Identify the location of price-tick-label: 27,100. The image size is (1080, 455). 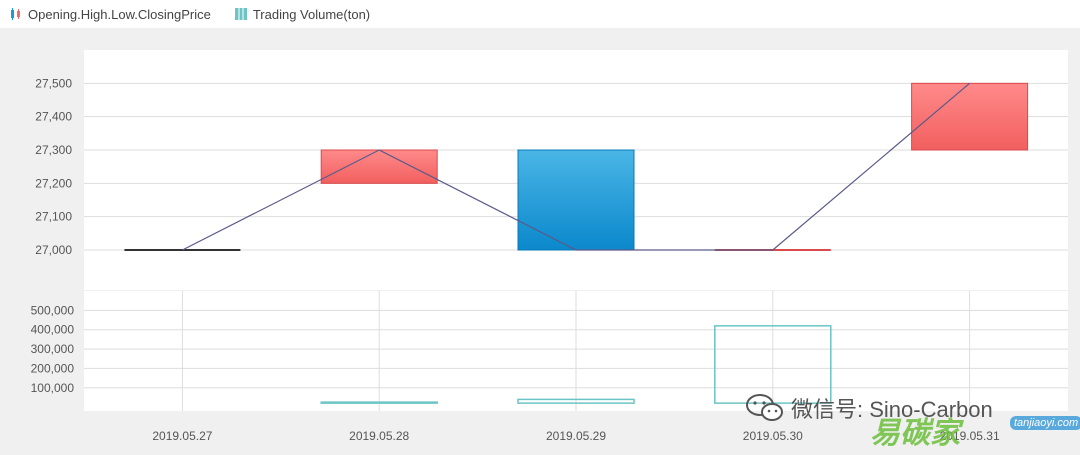
(53, 217).